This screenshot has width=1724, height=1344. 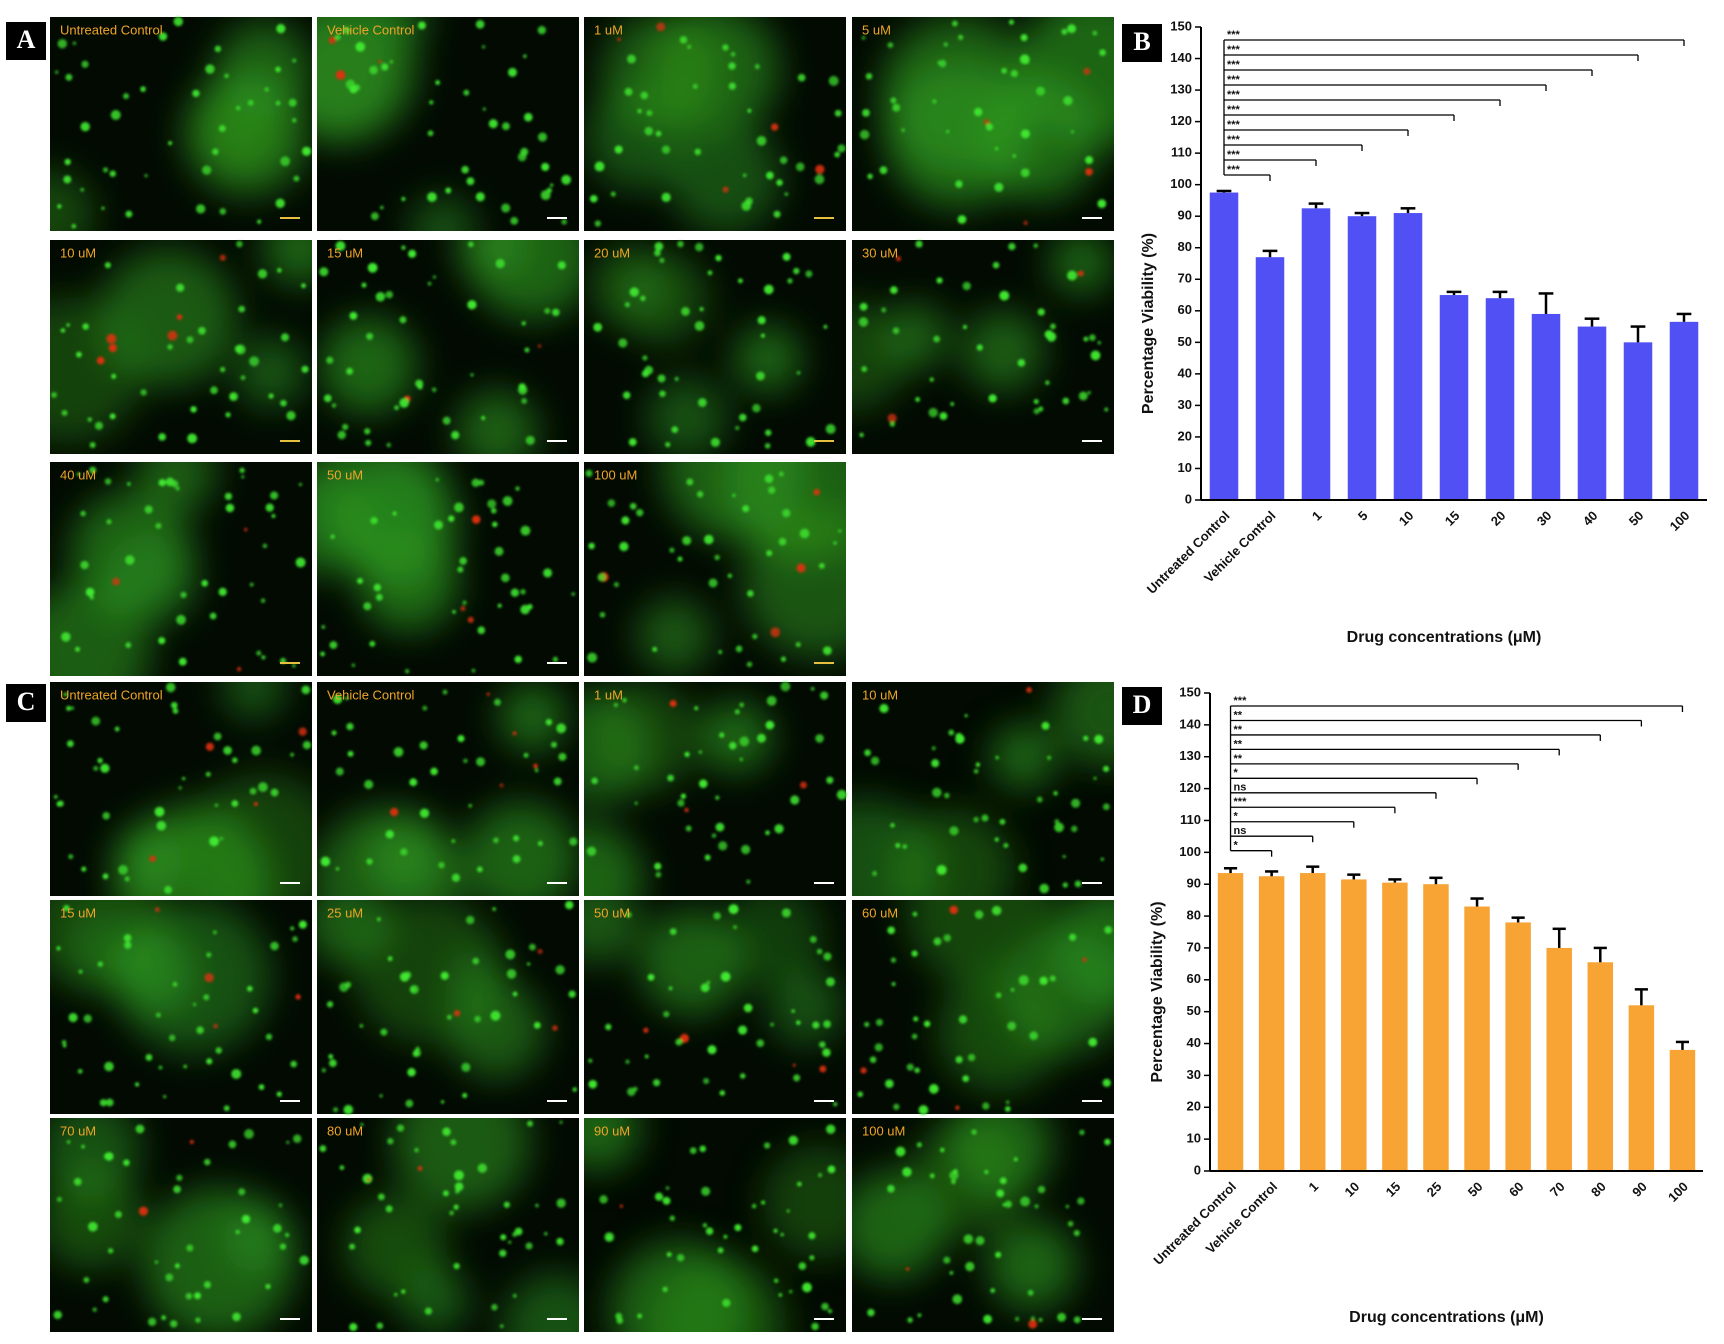 I want to click on significance-label: ***, so click(x=1234, y=50).